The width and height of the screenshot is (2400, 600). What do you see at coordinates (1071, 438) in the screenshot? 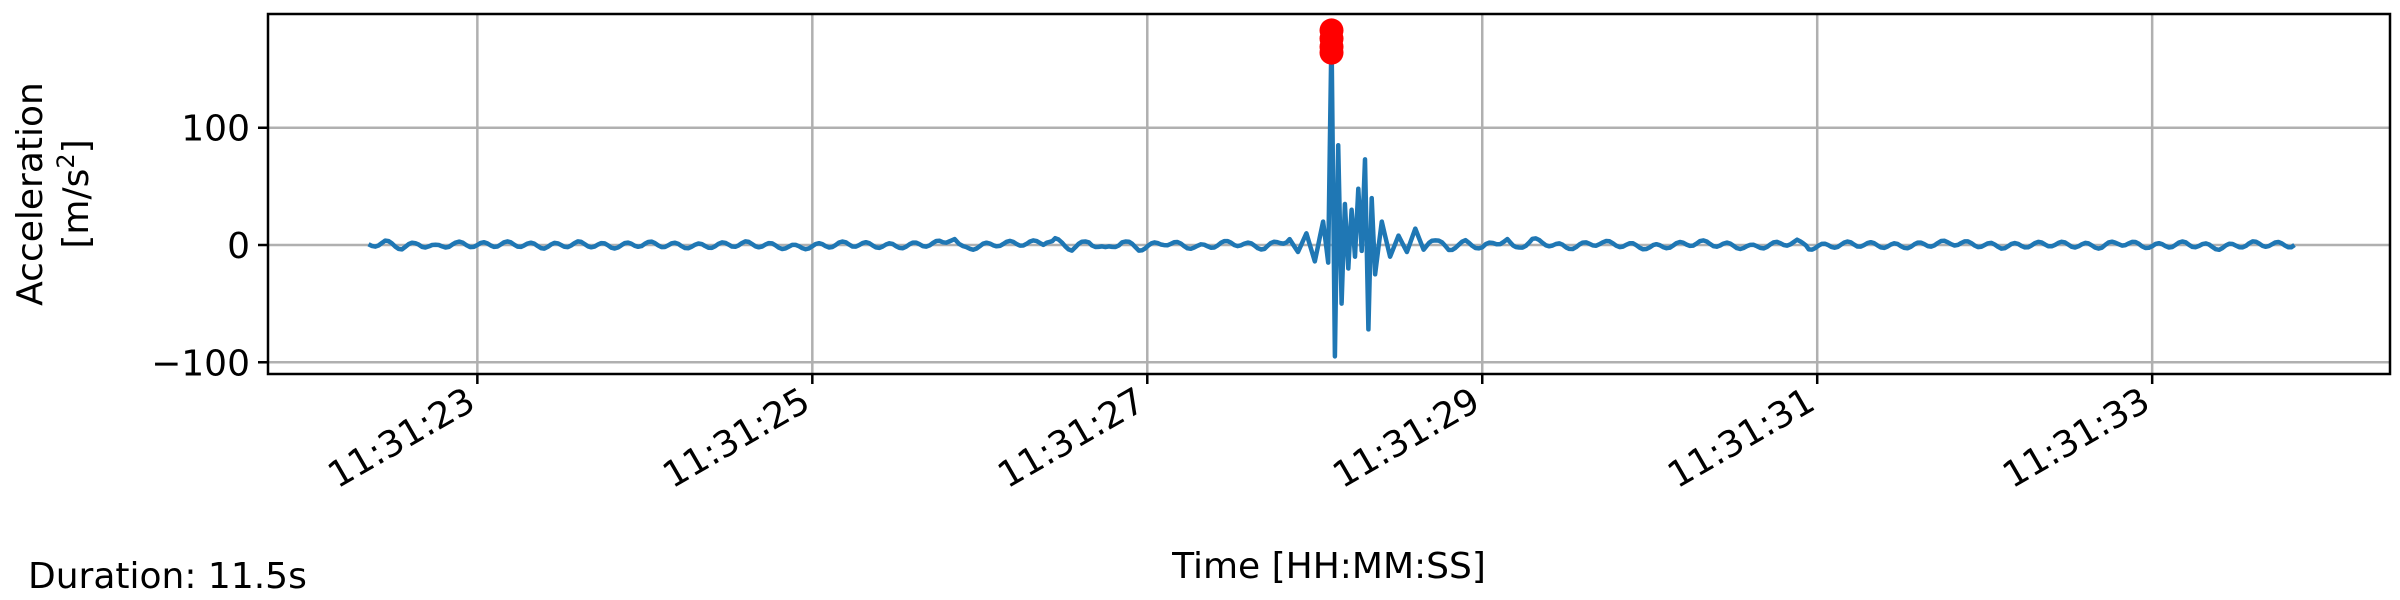
I see `x-tick-label: 11:31:27` at bounding box center [1071, 438].